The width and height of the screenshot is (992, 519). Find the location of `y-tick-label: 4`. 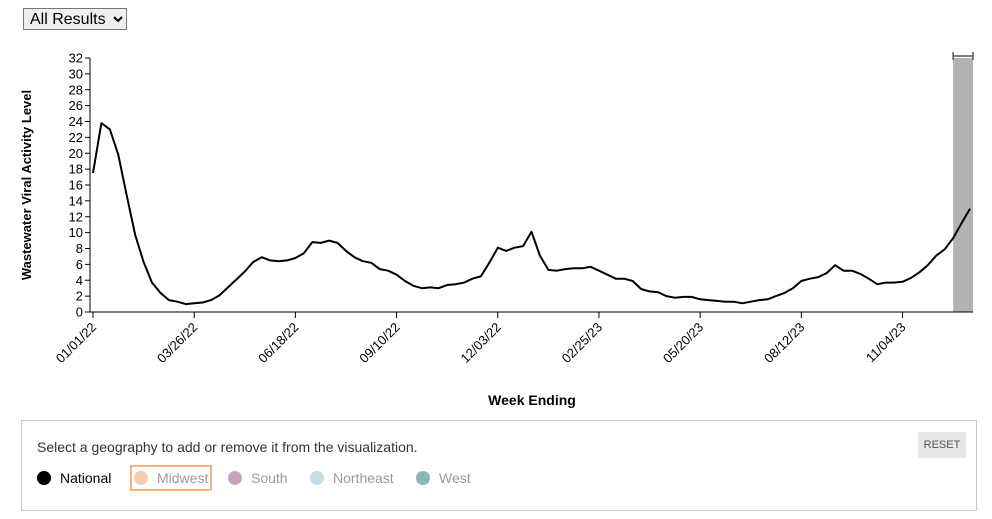

y-tick-label: 4 is located at coordinates (79, 280).